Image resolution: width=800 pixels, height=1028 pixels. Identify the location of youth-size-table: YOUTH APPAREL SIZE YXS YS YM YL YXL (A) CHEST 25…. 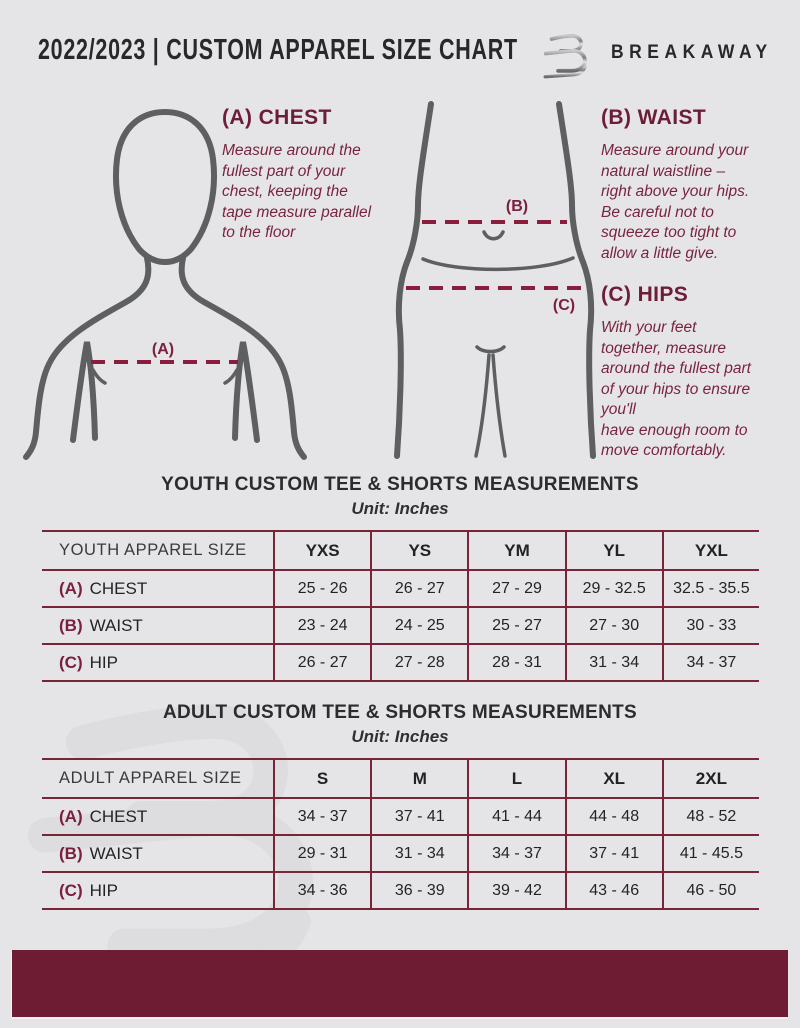
(400, 606).